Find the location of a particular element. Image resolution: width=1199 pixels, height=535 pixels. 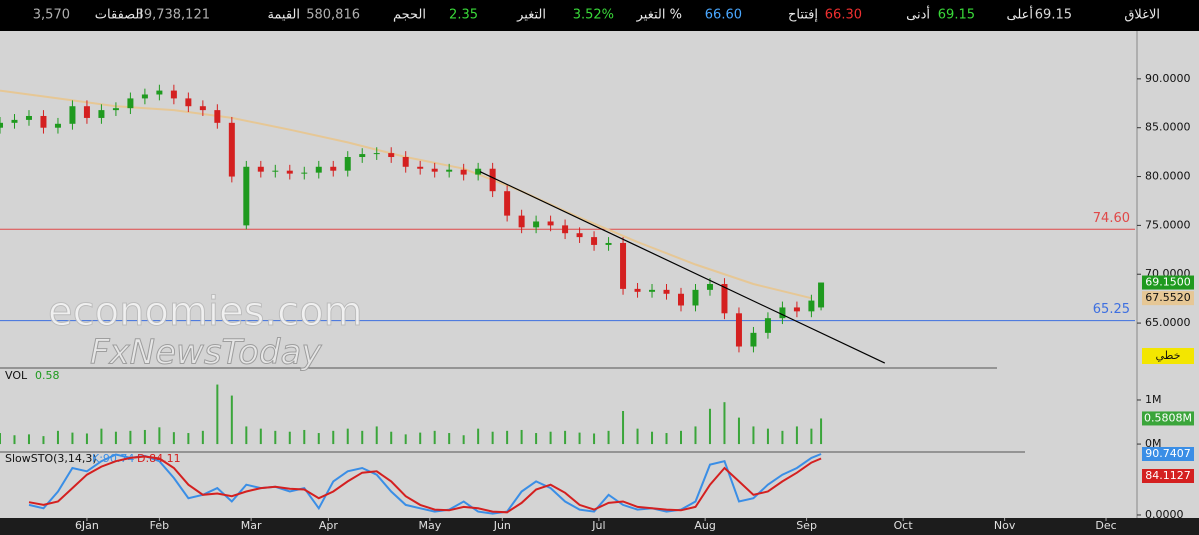

y-tick-label: 0M is located at coordinates (1153, 443).